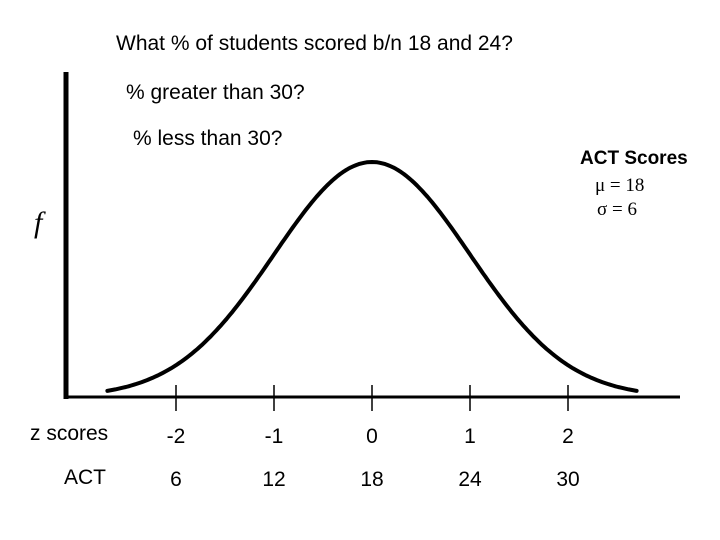  Describe the element at coordinates (372, 436) in the screenshot. I see `z-tick-label: 0` at that location.